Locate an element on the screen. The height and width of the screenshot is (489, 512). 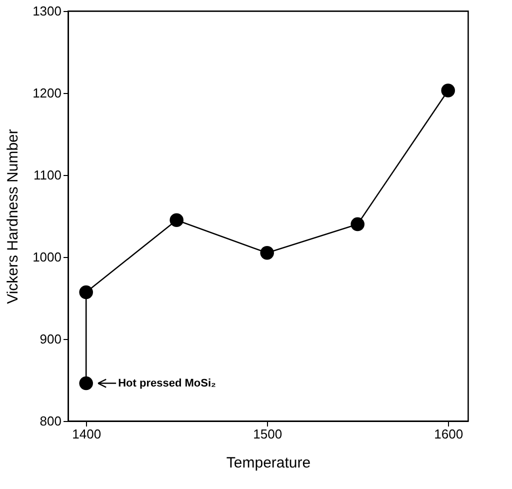
y-tick-label: 1000 is located at coordinates (47, 257).